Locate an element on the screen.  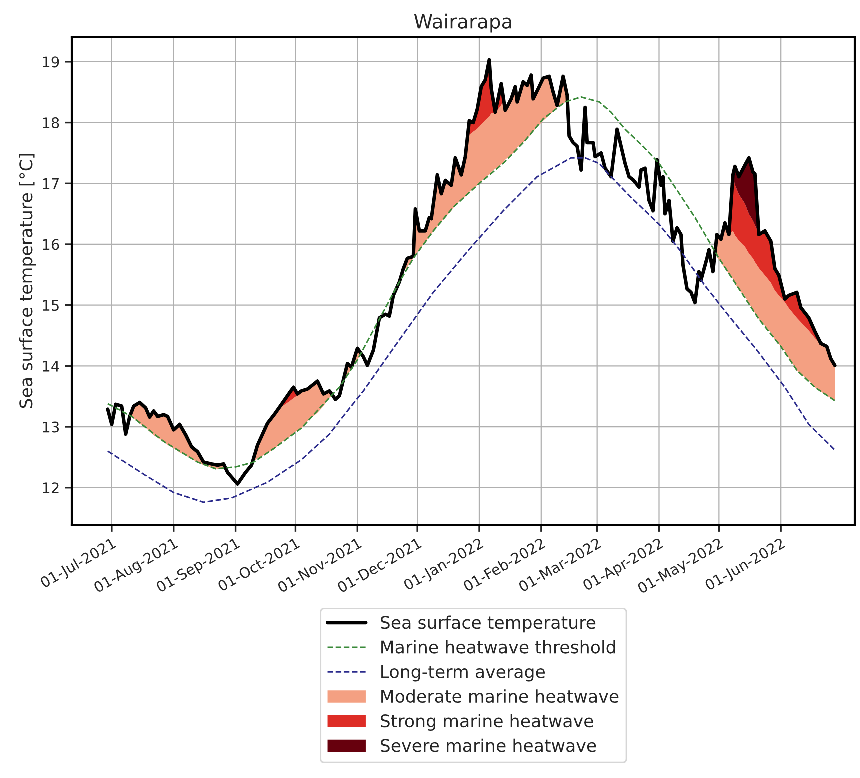
y-axis-title: Sea surface temperature [°C] is located at coordinates (27, 281).